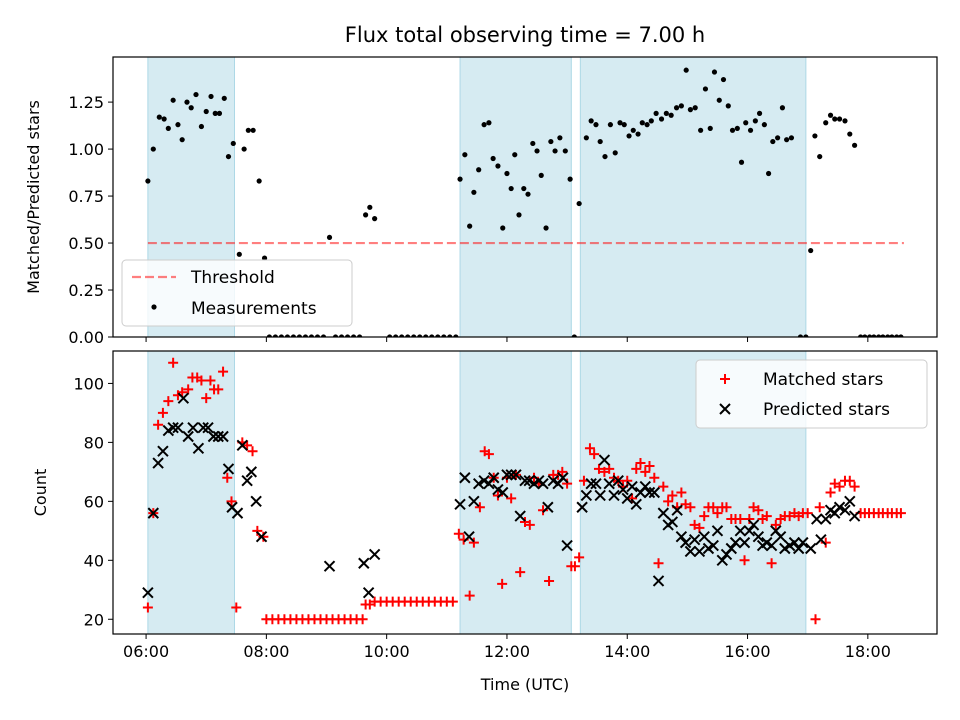 This screenshot has width=960, height=720. Describe the element at coordinates (627, 651) in the screenshot. I see `x-tick-label: 14:00` at that location.